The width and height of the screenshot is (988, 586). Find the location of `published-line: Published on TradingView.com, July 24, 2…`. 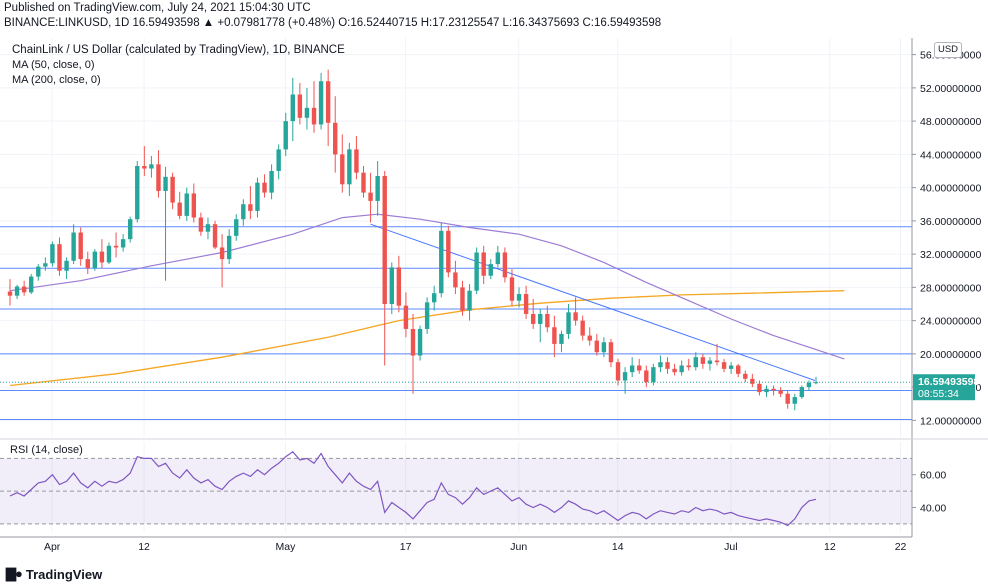

published-line: Published on TradingView.com, July 24, 2… is located at coordinates (157, 8).